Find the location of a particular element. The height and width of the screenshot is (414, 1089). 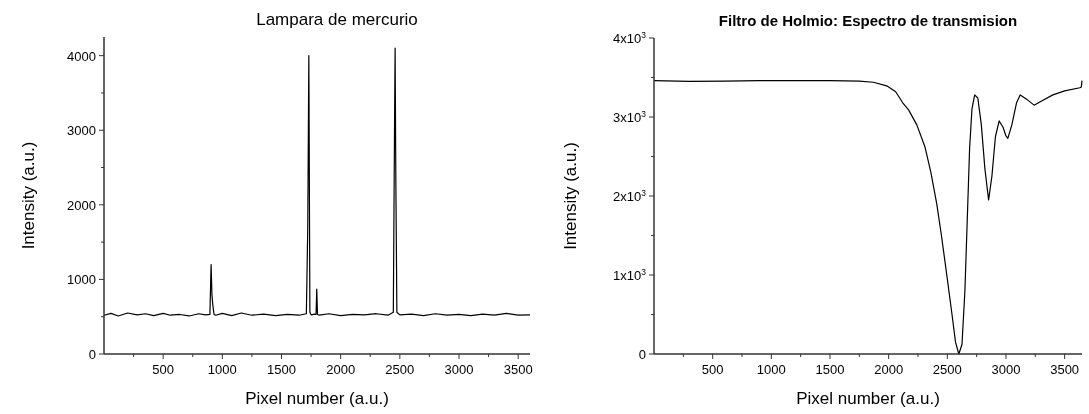

y-tick-label: 4000 is located at coordinates (81, 56).